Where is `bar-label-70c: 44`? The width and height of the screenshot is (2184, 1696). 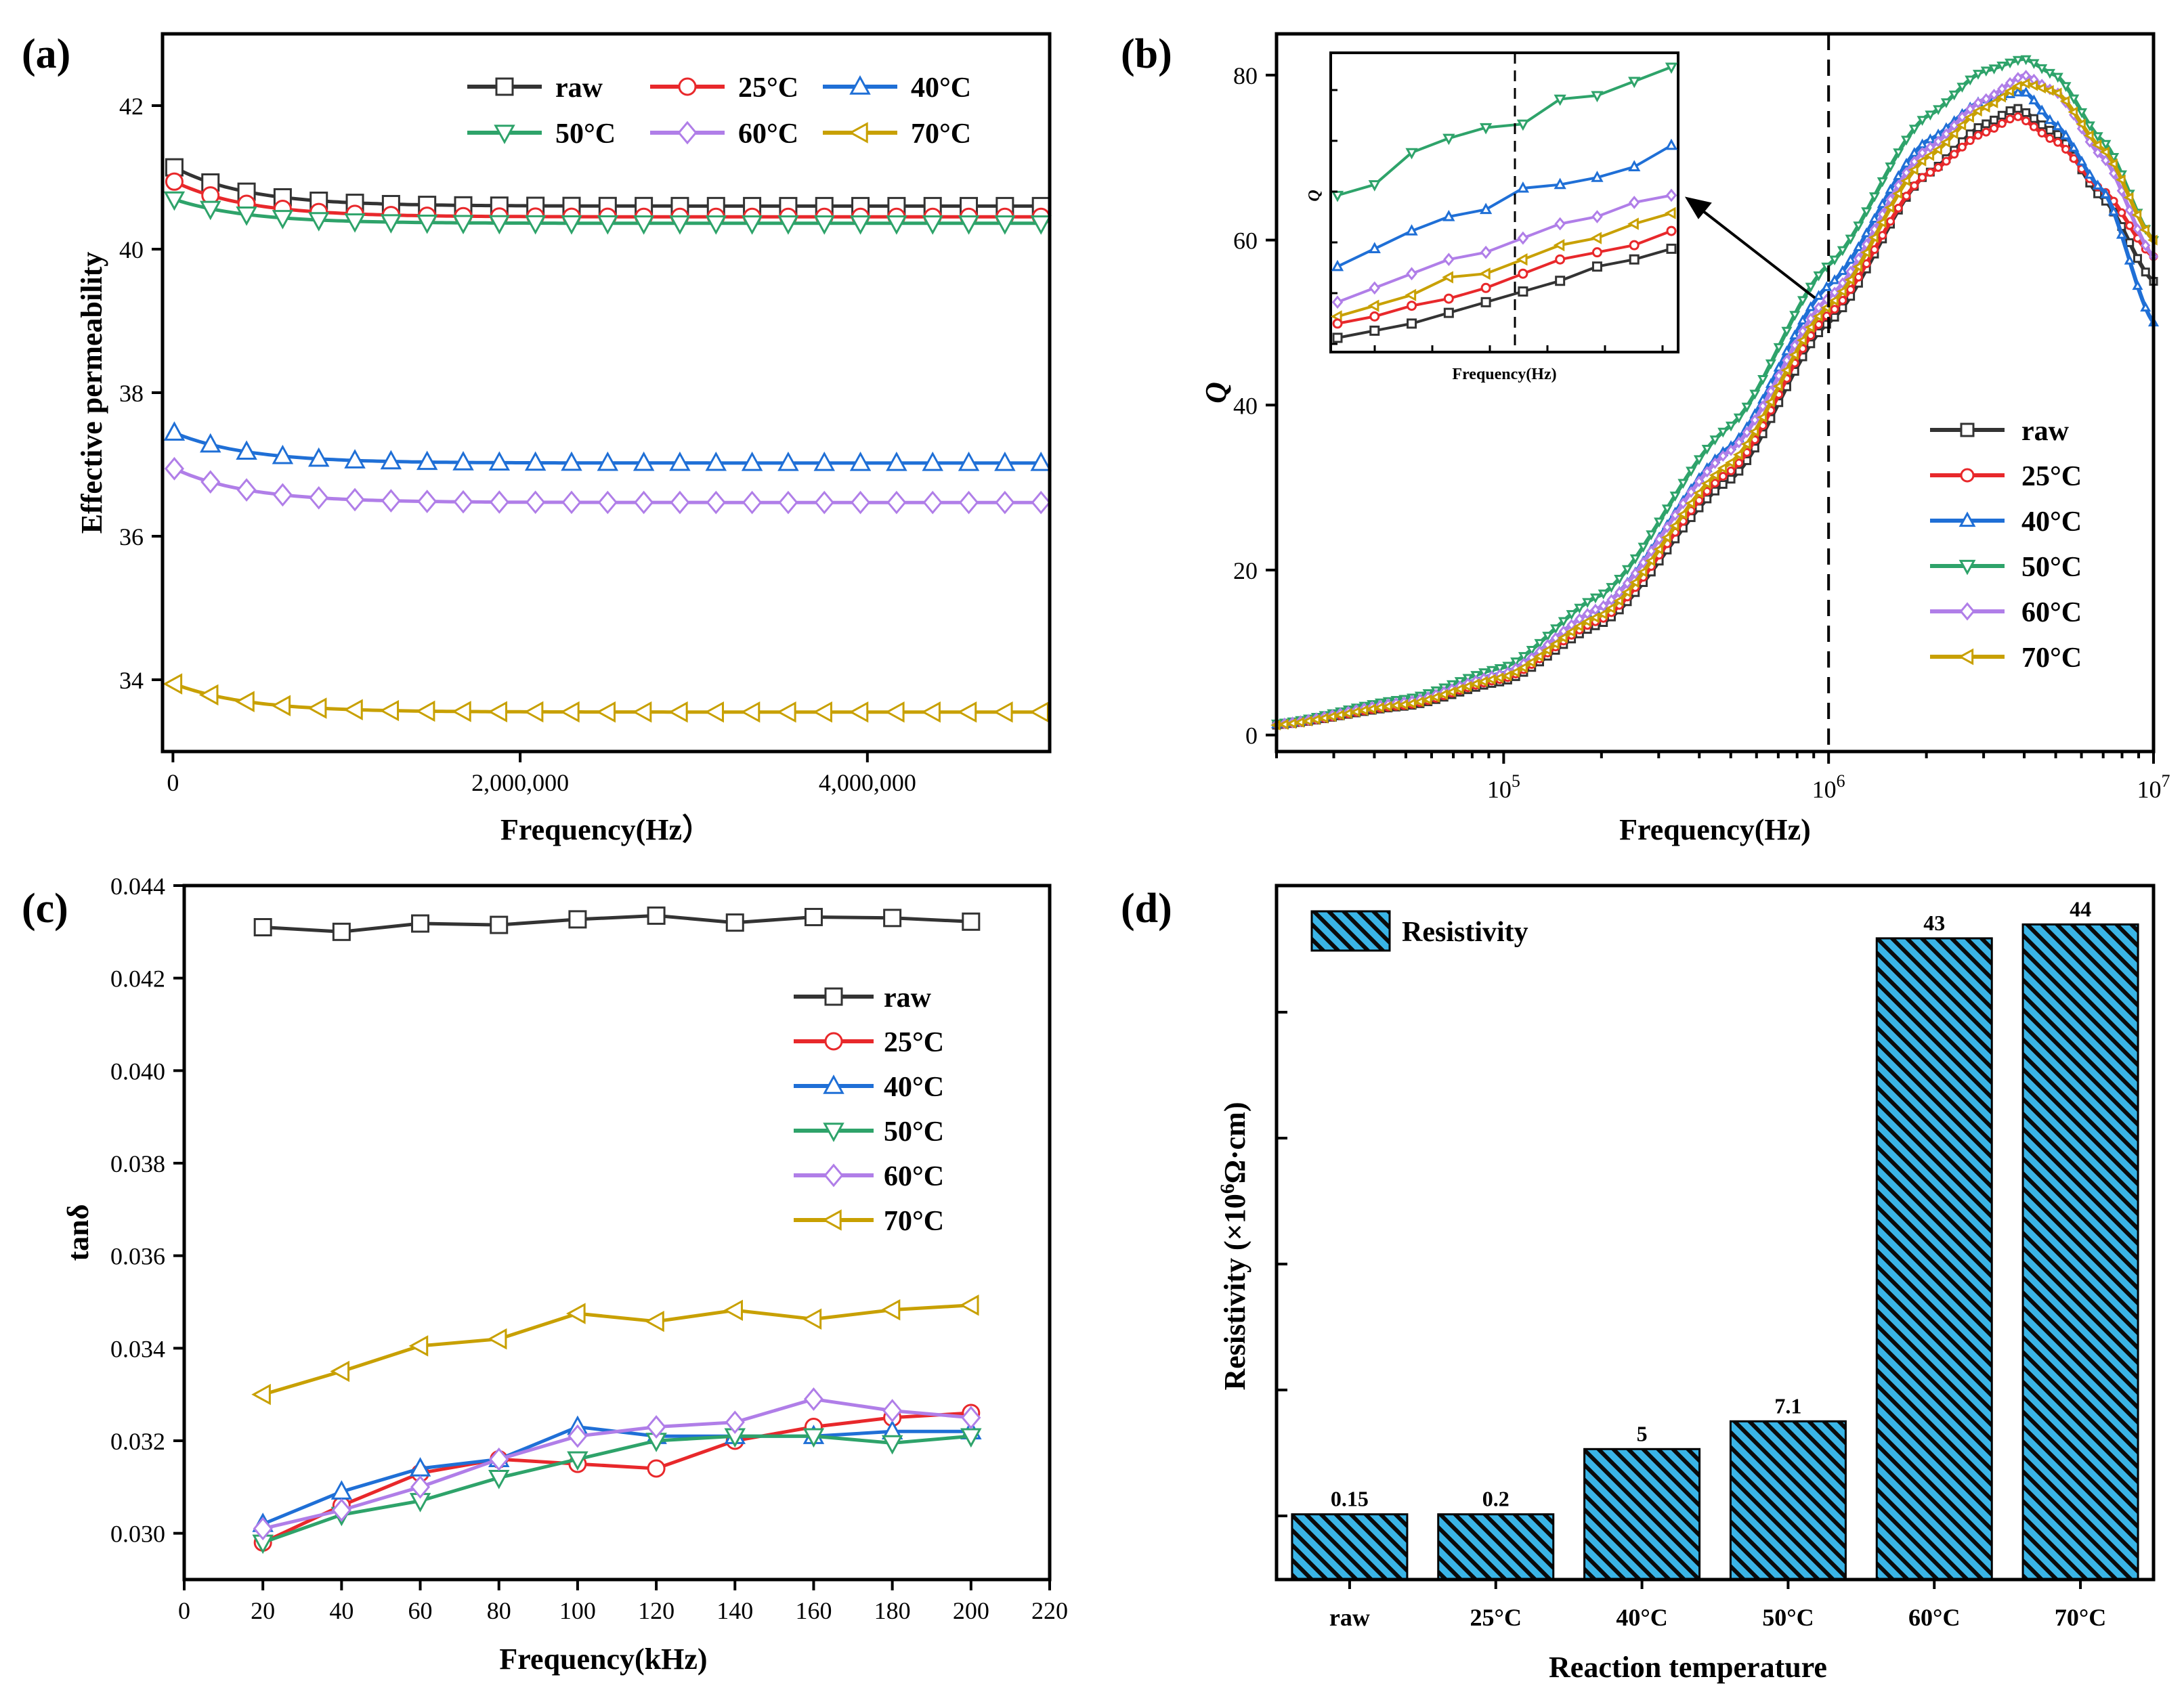 bar-label-70c: 44 is located at coordinates (2081, 908).